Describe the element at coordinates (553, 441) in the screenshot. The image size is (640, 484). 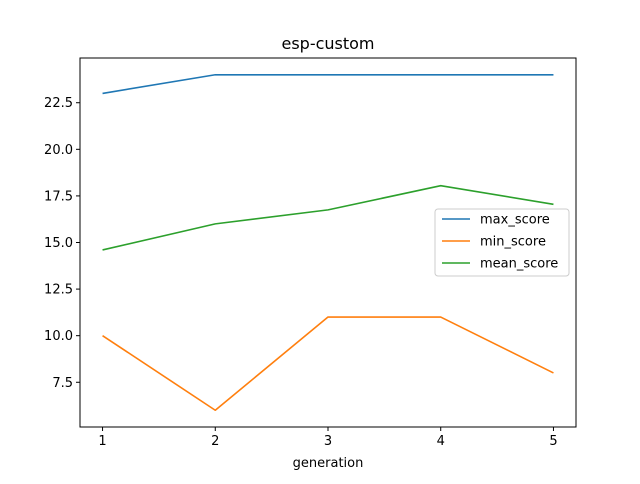
I see `x-tick-label: 5` at that location.